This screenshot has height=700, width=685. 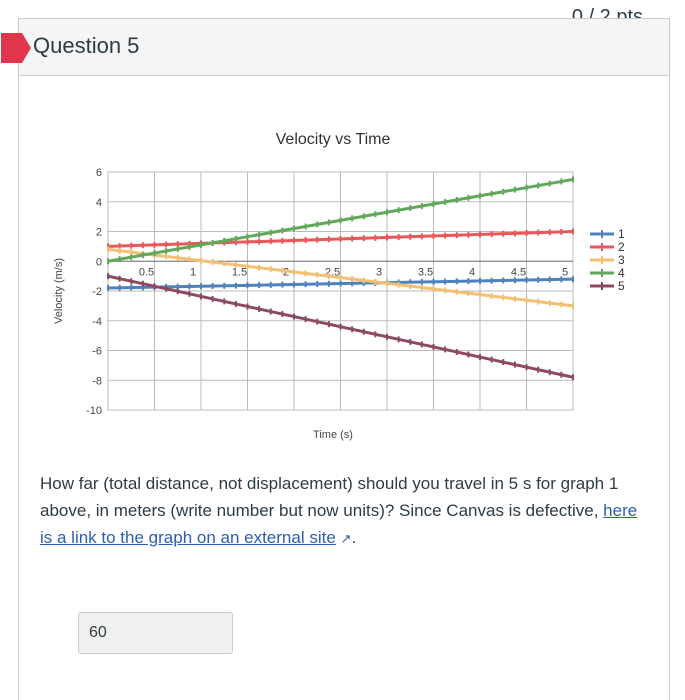 I want to click on question-title: Question 5, so click(x=86, y=45).